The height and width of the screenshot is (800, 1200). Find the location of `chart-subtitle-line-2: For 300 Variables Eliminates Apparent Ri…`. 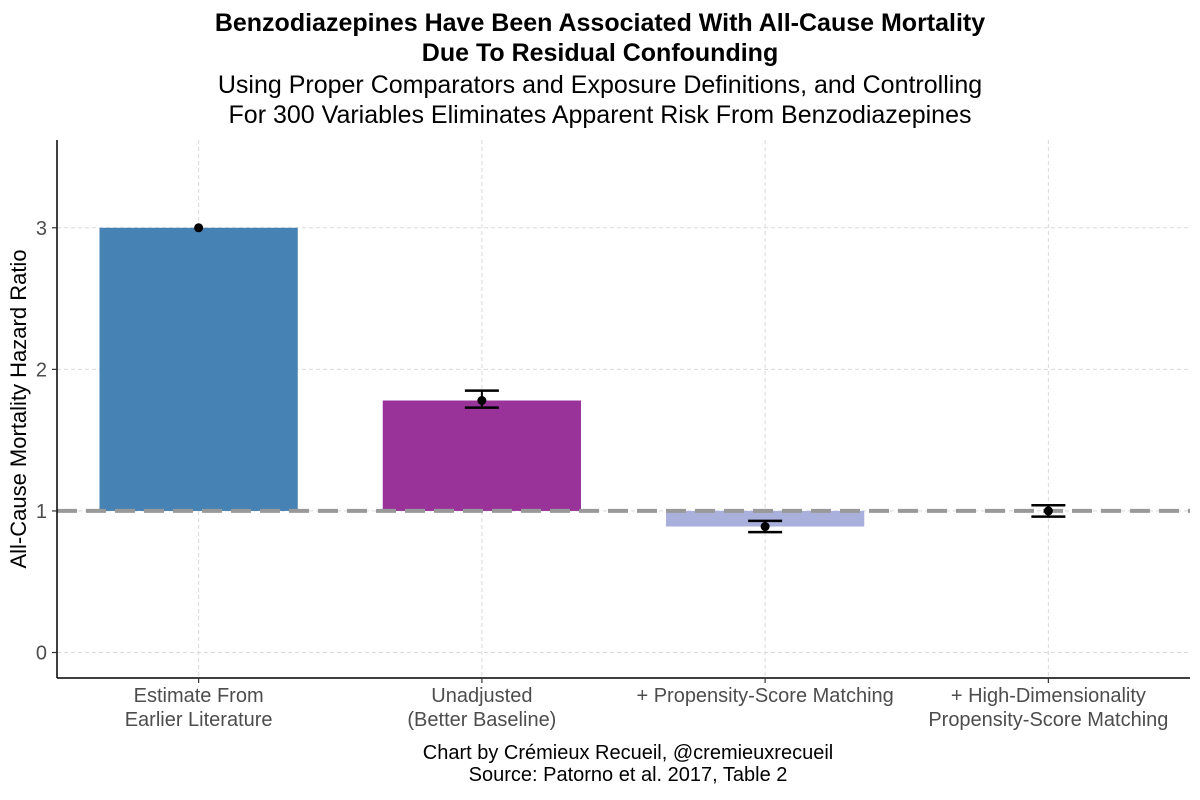

chart-subtitle-line-2: For 300 Variables Eliminates Apparent Ri… is located at coordinates (600, 115).